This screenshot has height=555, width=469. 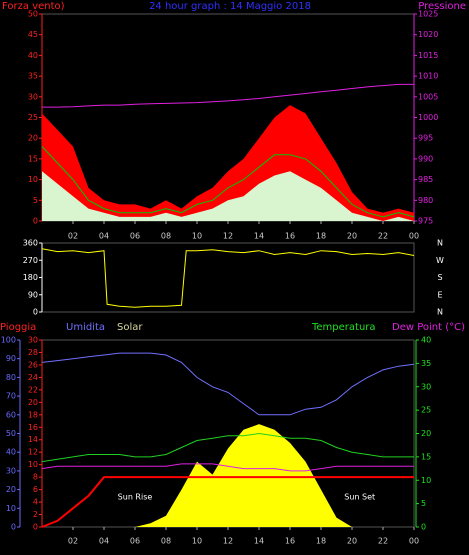 What do you see at coordinates (426, 480) in the screenshot?
I see `y2-tick-label: 10` at bounding box center [426, 480].